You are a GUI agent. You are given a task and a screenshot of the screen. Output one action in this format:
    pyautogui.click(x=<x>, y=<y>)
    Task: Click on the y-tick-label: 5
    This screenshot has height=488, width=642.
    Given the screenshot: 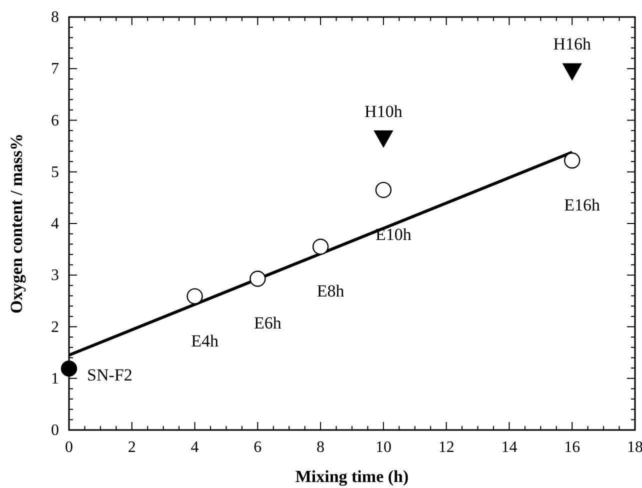 What is the action you would take?
    pyautogui.click(x=55, y=172)
    